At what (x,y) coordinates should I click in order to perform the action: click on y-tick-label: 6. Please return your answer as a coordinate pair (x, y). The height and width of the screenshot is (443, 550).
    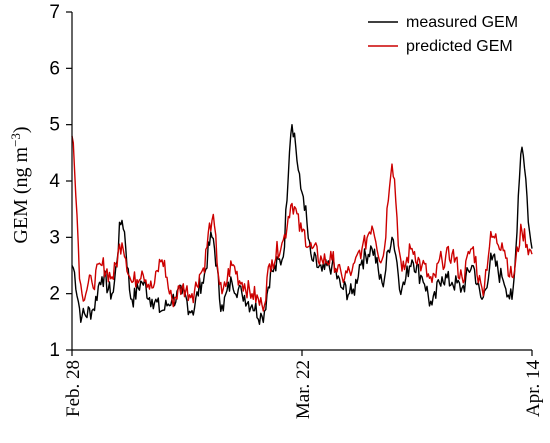
    Looking at the image, I should click on (54, 68).